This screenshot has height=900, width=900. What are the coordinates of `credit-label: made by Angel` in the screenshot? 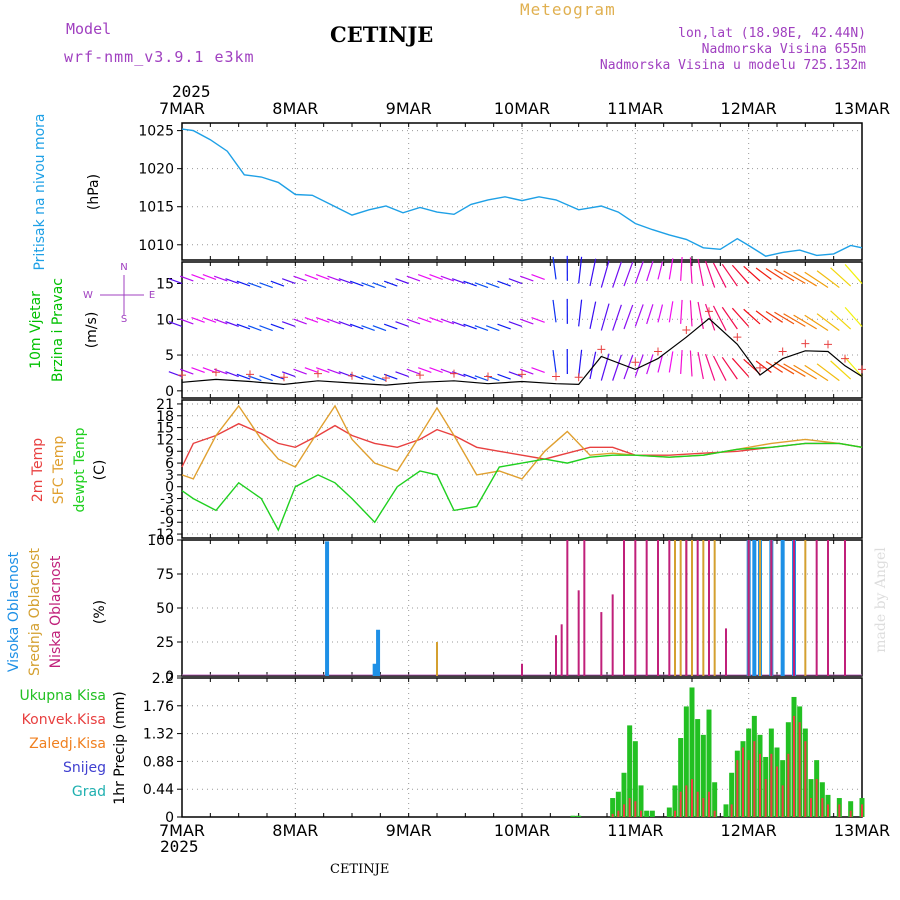 It's located at (881, 600).